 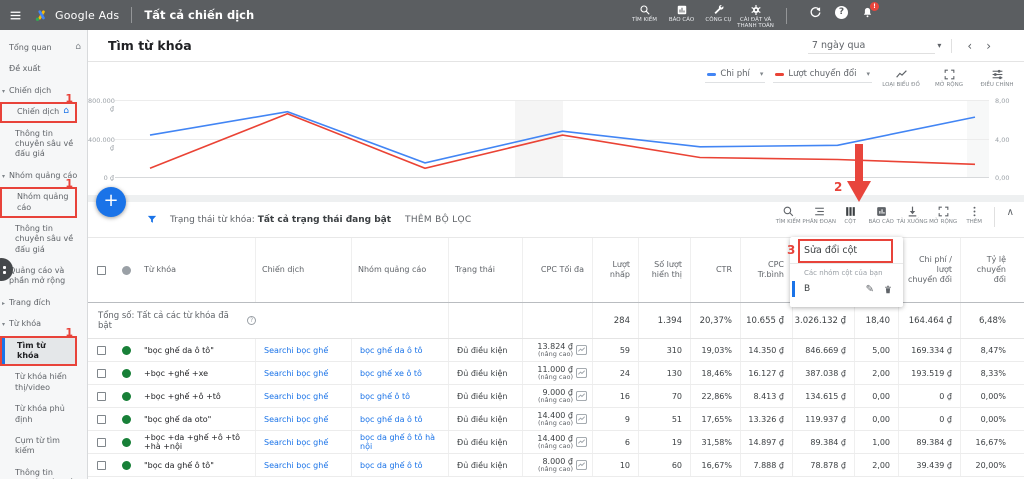 I want to click on edit-icon: ✎, so click(x=869, y=289).